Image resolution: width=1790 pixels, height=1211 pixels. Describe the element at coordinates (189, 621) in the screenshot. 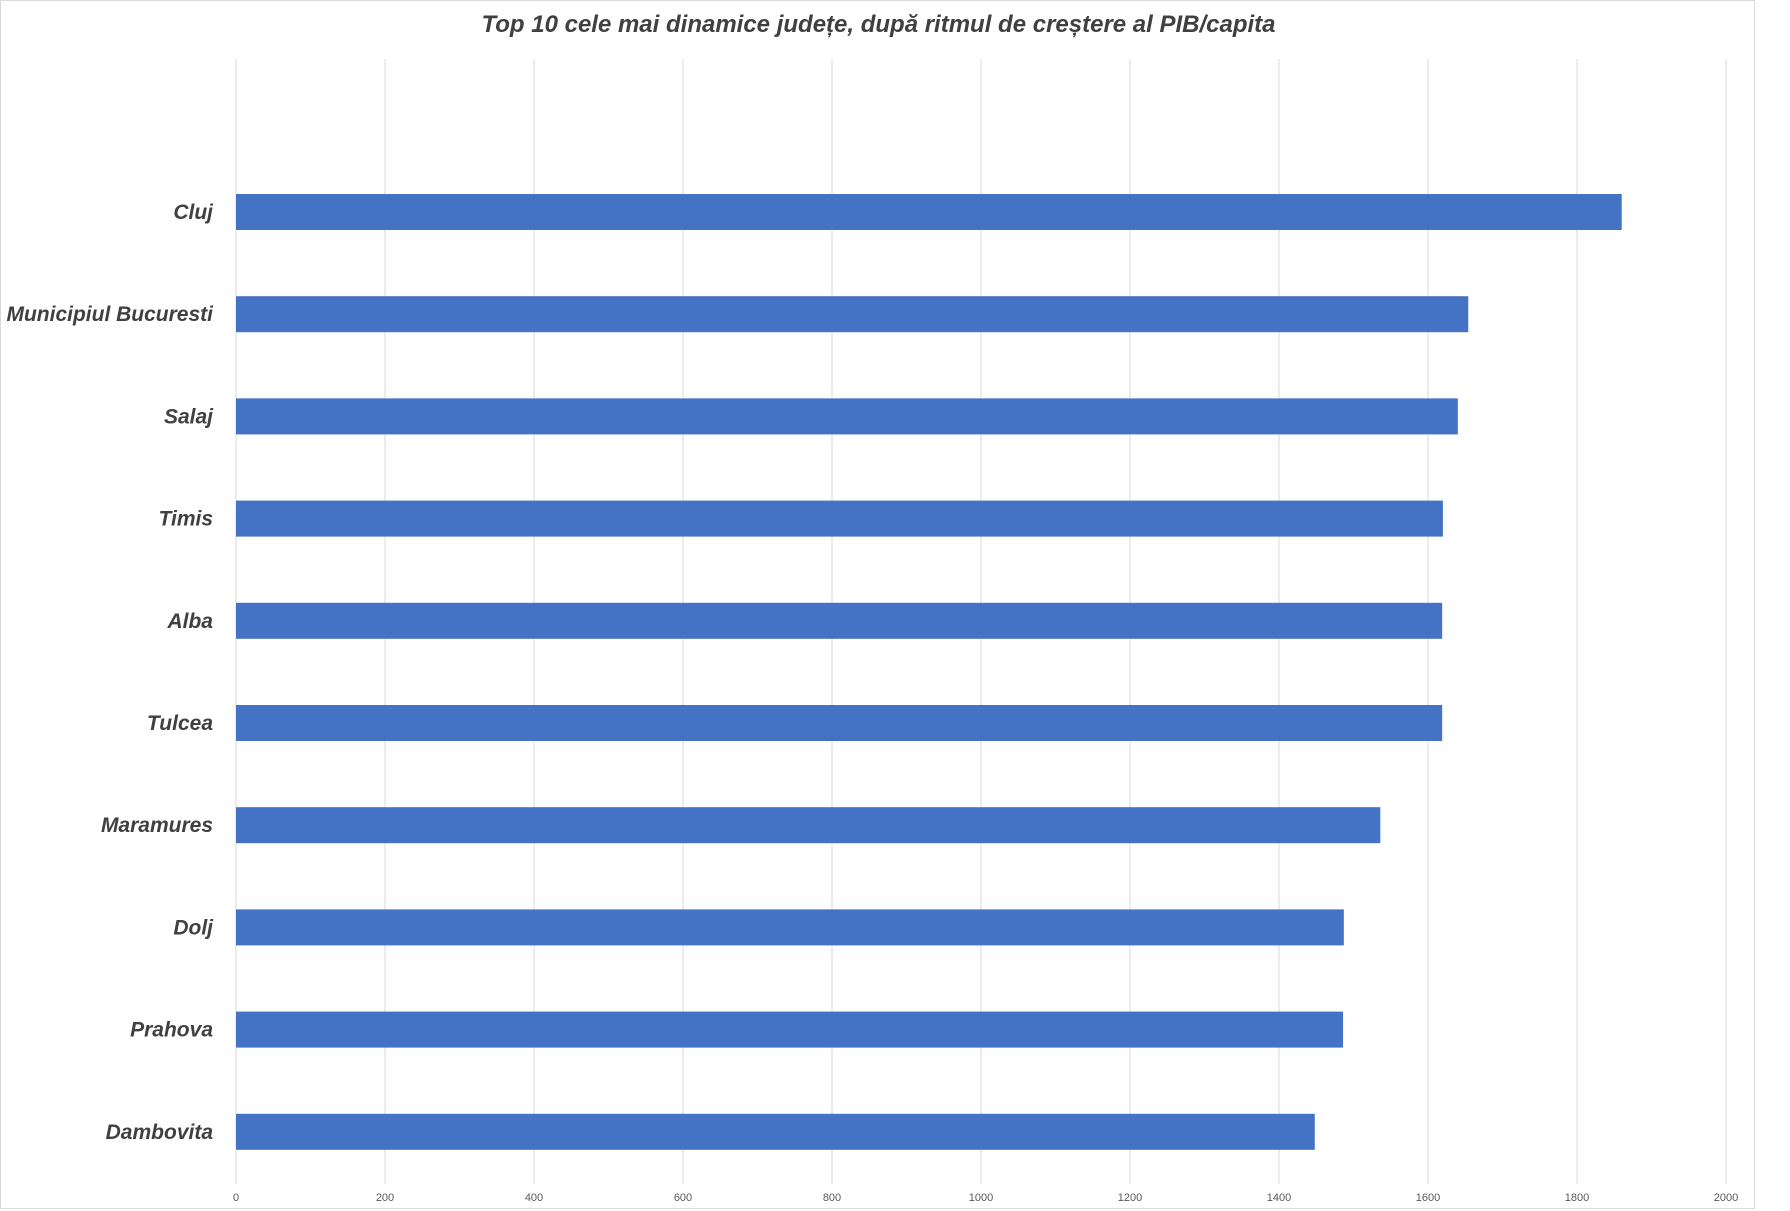

I see `category-label: Alba` at that location.